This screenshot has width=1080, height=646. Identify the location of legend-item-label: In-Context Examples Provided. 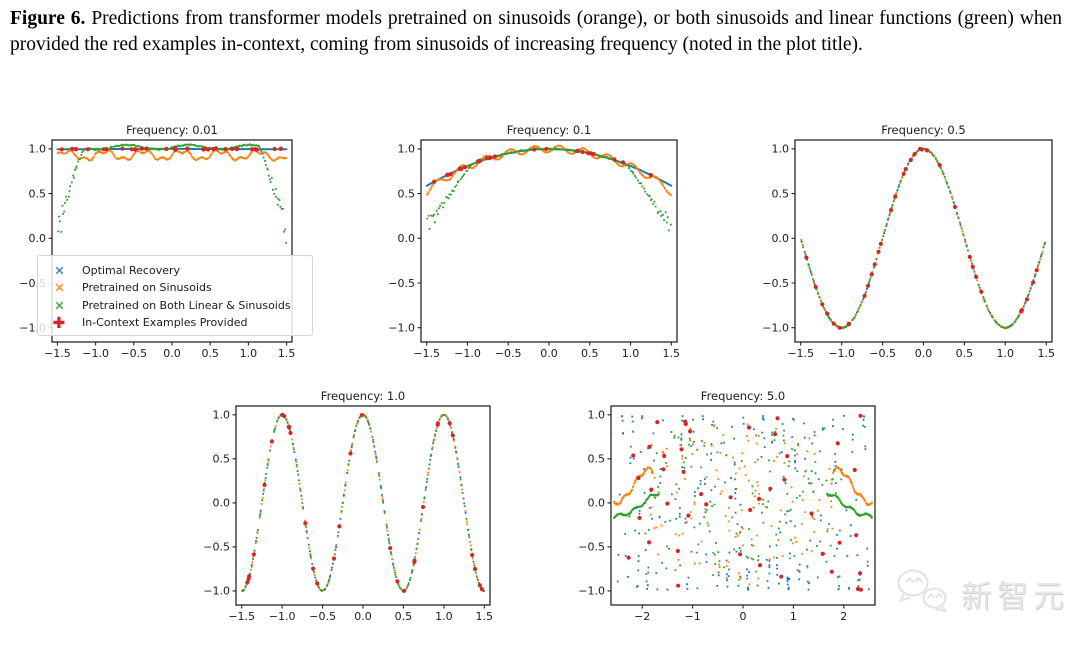
(165, 322).